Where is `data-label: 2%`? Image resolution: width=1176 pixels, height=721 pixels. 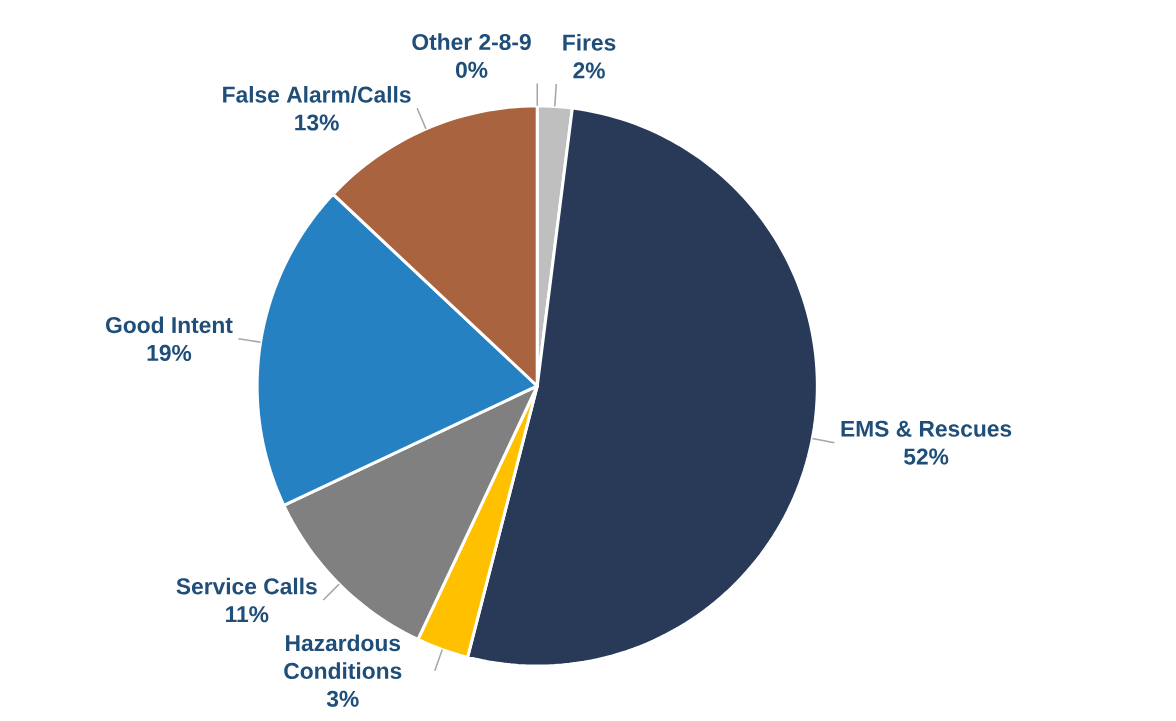
data-label: 2% is located at coordinates (589, 70).